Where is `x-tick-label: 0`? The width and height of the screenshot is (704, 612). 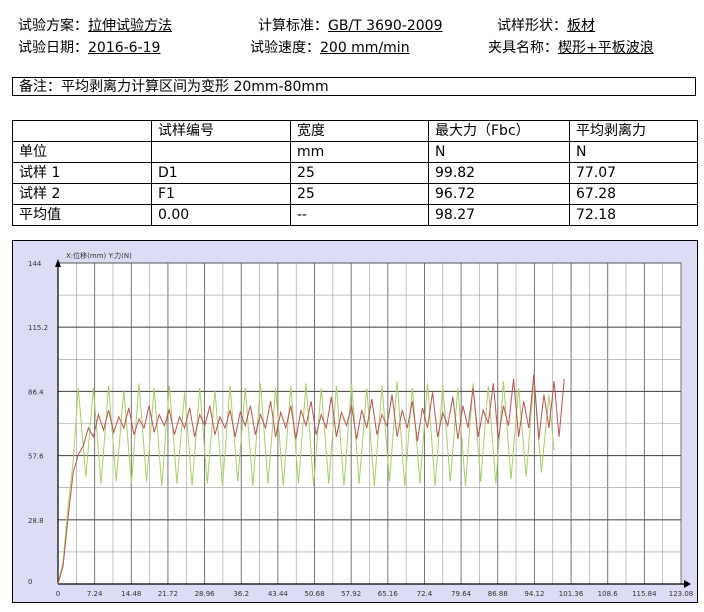
x-tick-label: 0 is located at coordinates (58, 594).